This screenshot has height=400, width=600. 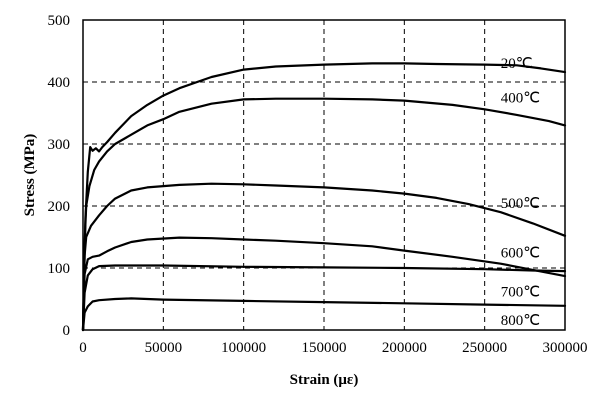 What do you see at coordinates (324, 348) in the screenshot?
I see `x-tick-label: 150000` at bounding box center [324, 348].